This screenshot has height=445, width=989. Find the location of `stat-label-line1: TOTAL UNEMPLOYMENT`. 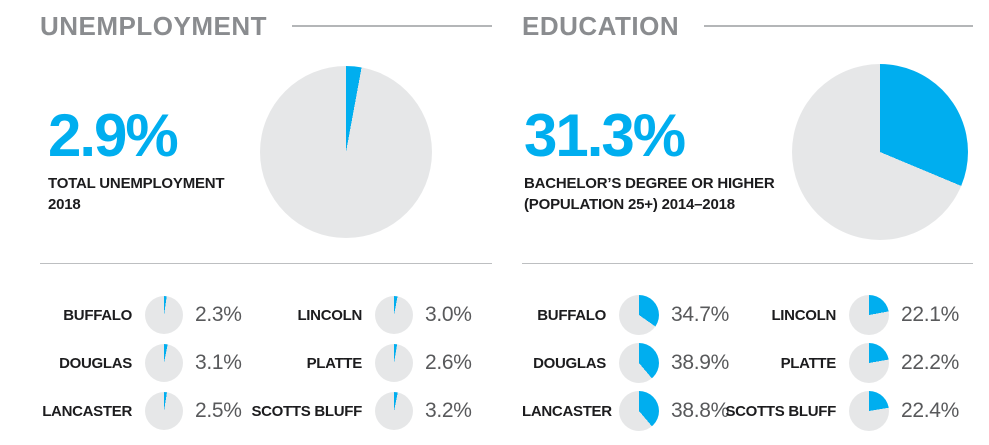

stat-label-line1: TOTAL UNEMPLOYMENT is located at coordinates (136, 183).